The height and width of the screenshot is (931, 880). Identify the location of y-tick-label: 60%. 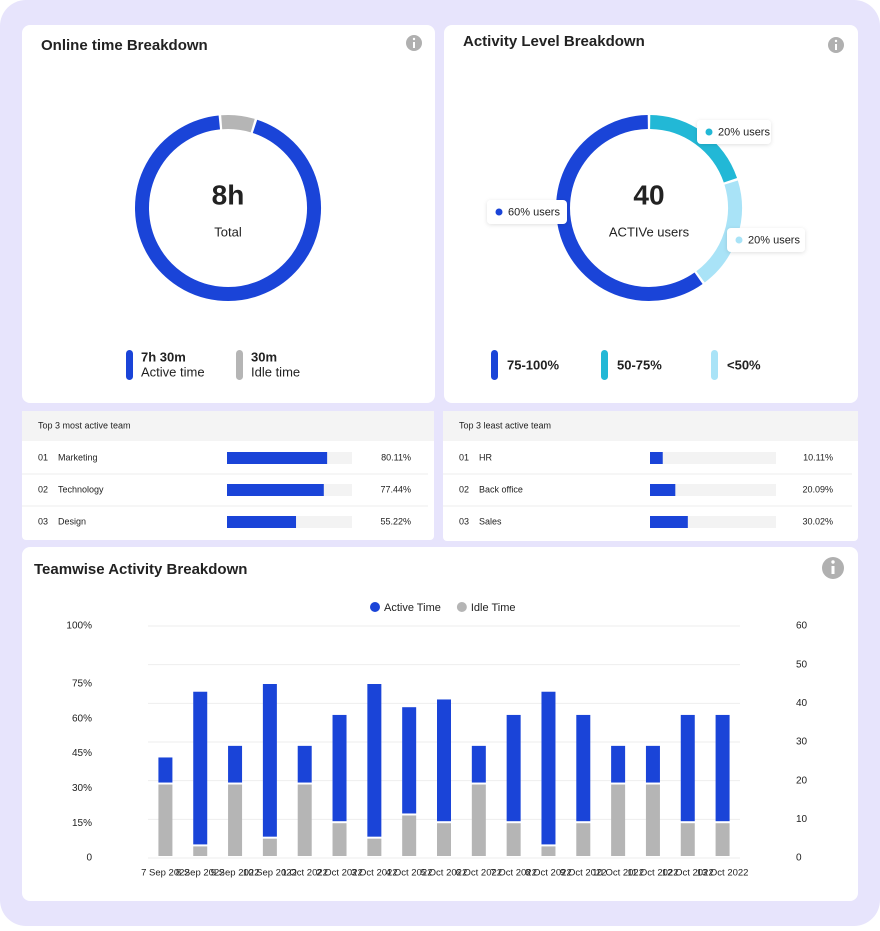
(82, 718).